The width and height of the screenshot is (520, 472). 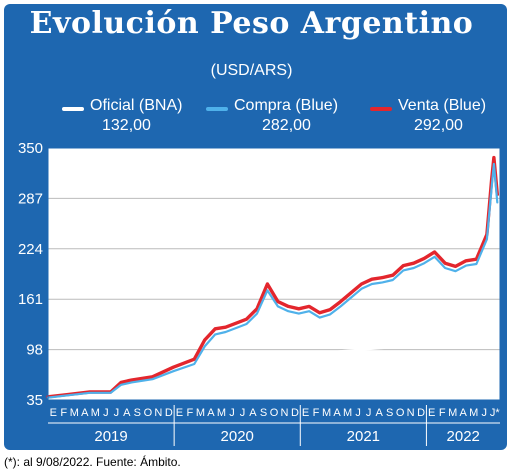 What do you see at coordinates (286, 105) in the screenshot?
I see `legend-label-compra: Compra (Blue)` at bounding box center [286, 105].